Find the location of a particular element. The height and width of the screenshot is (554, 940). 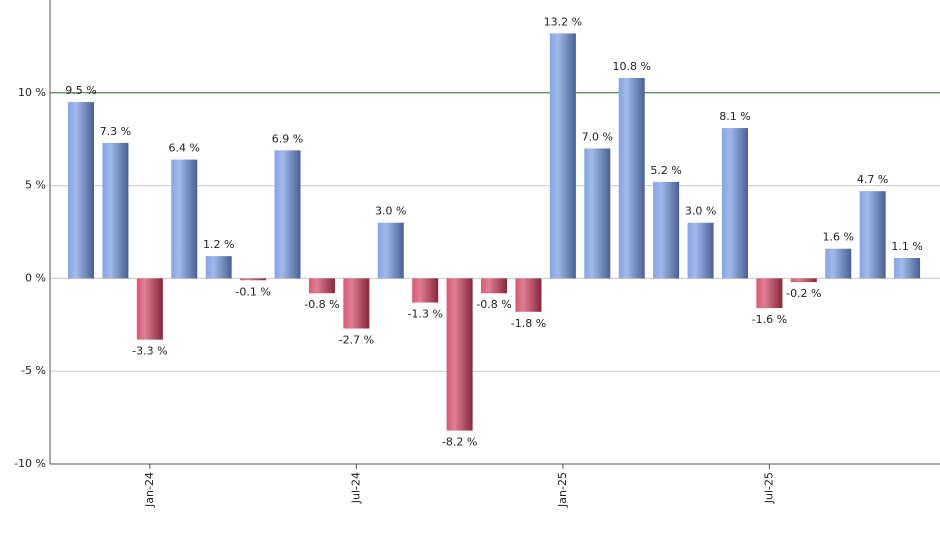

value-label: 1.2 % is located at coordinates (218, 244).